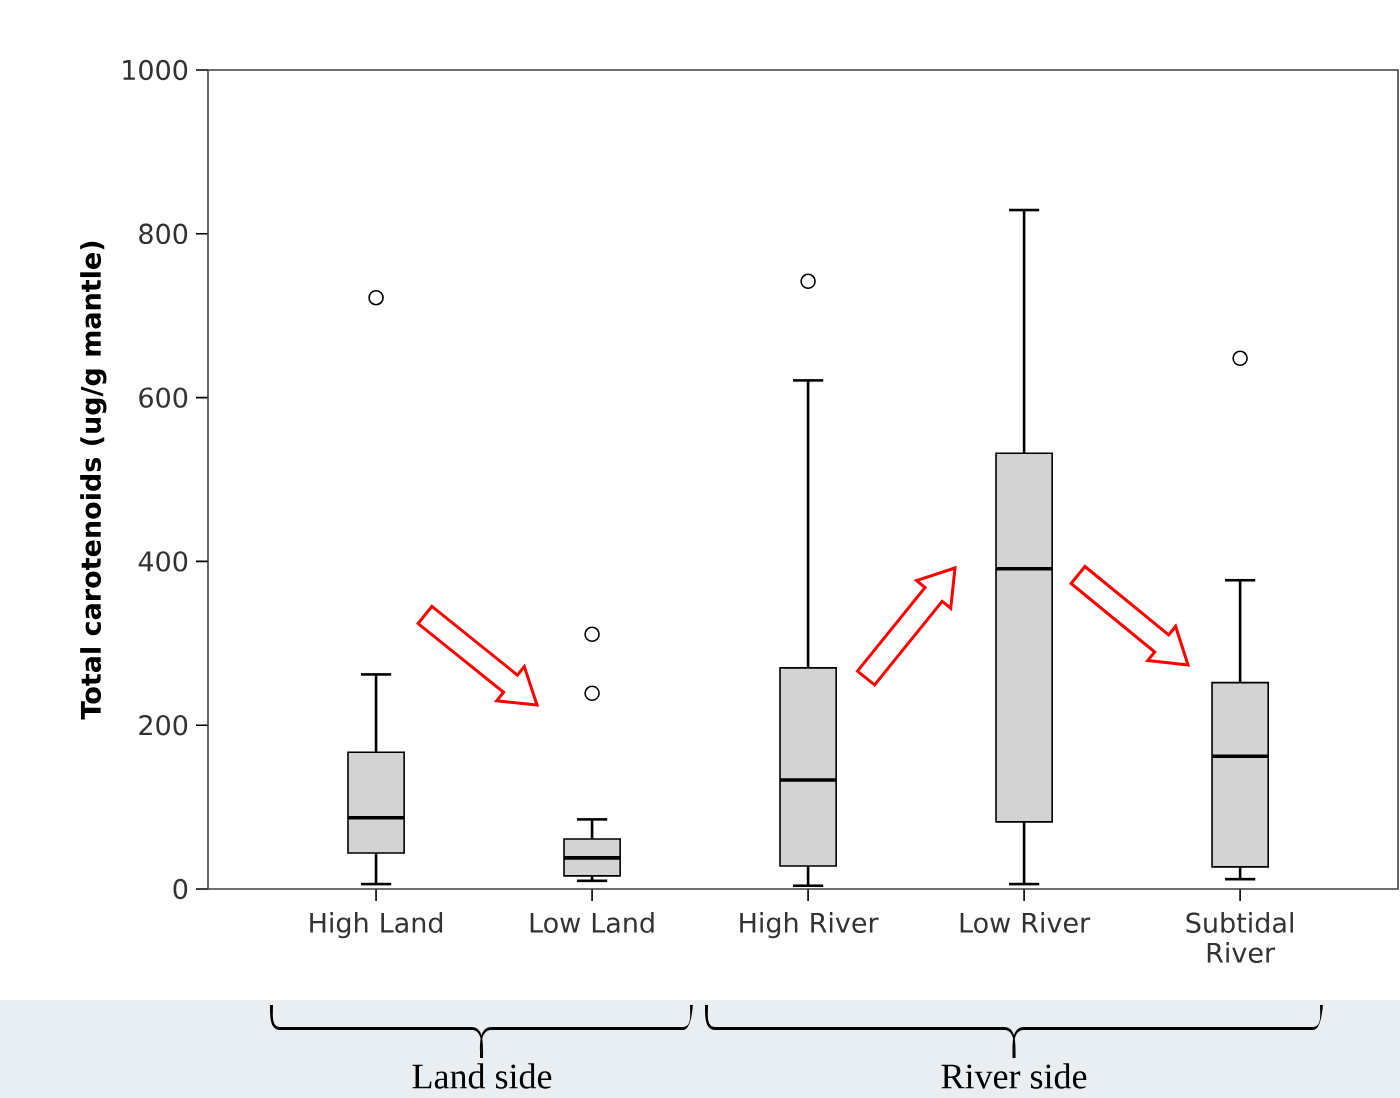  Describe the element at coordinates (163, 561) in the screenshot. I see `y-tick-label: 400` at that location.